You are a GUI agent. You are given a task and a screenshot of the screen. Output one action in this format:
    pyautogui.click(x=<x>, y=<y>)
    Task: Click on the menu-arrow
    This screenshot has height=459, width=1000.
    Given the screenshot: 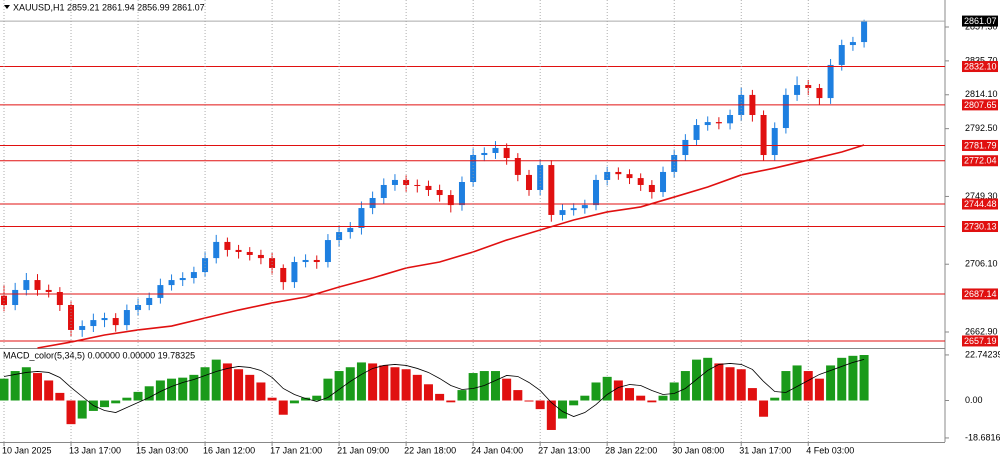 What is the action you would take?
    pyautogui.click(x=7, y=7)
    